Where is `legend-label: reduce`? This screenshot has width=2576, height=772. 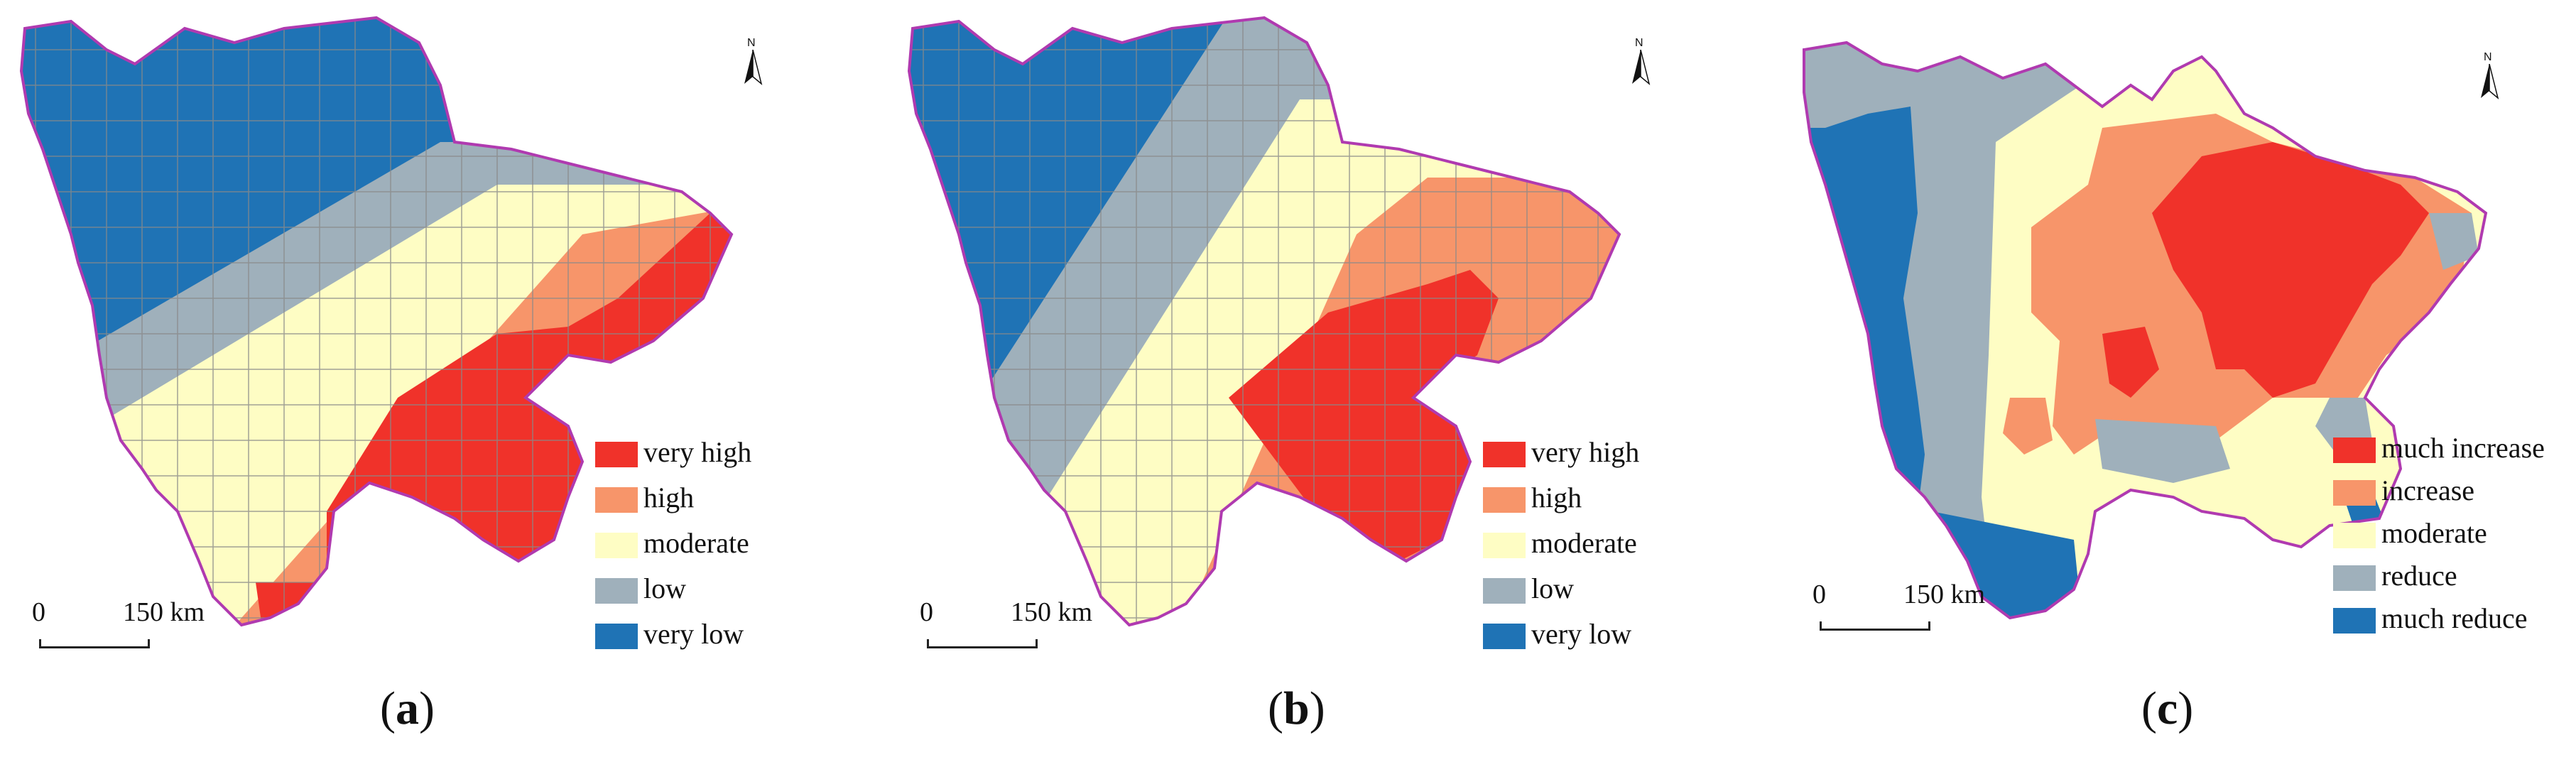
legend-label: reduce is located at coordinates (2419, 576).